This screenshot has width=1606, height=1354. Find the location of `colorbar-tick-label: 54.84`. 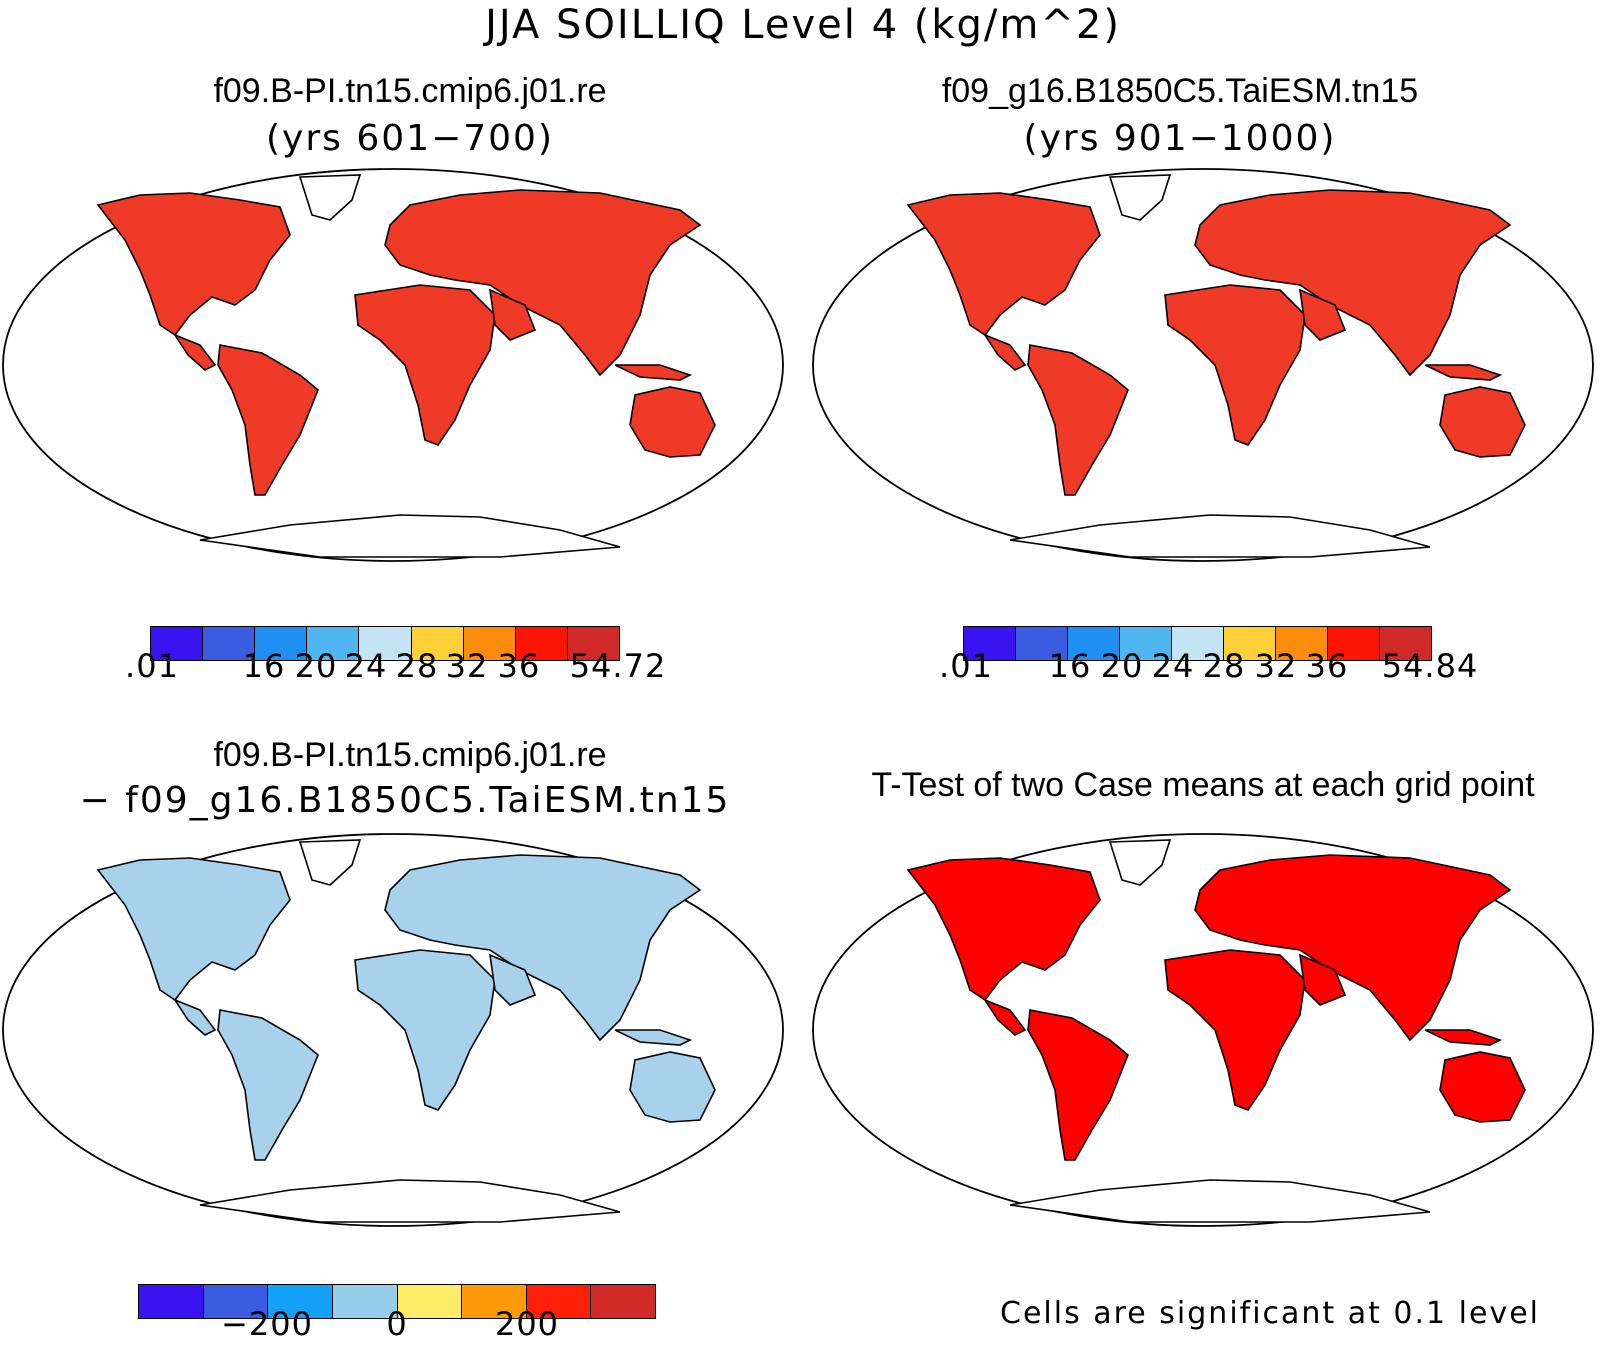

colorbar-tick-label: 54.84 is located at coordinates (1430, 666).